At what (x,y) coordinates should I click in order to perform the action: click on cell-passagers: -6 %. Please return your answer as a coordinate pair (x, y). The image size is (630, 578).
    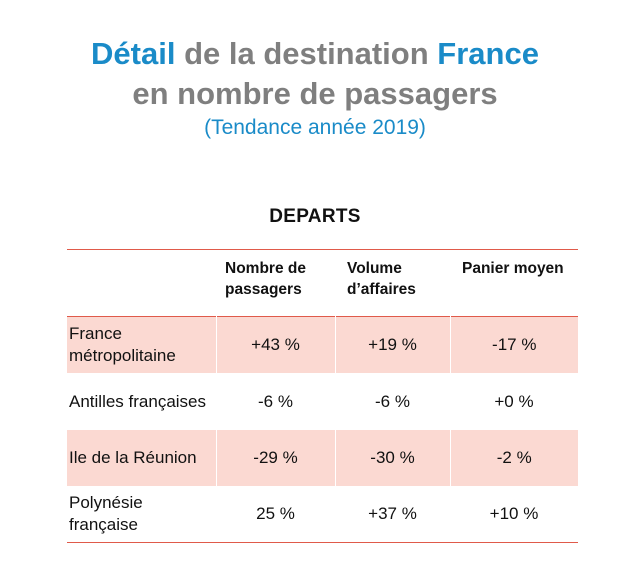
    Looking at the image, I should click on (275, 401).